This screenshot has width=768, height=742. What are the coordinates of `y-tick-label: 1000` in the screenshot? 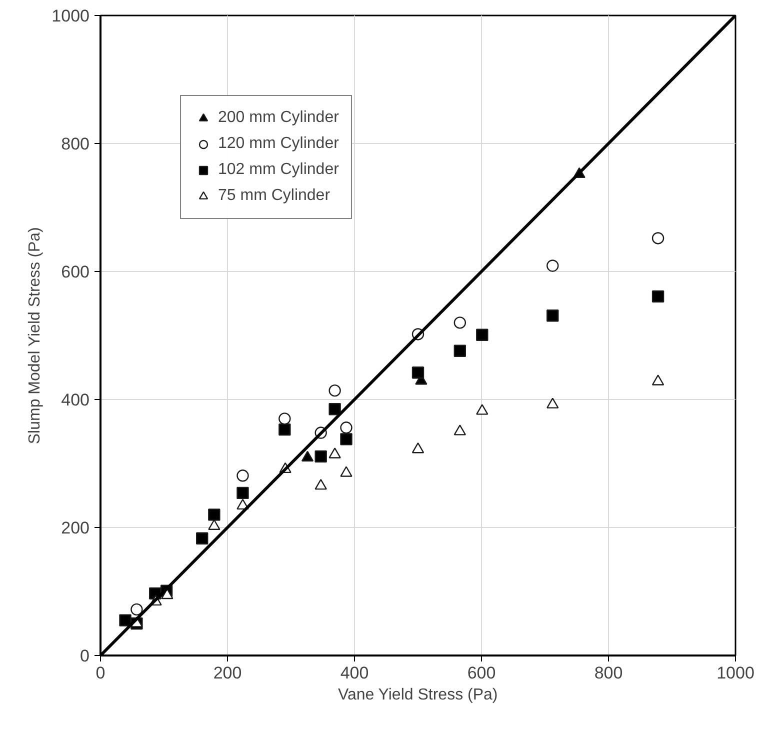 It's located at (71, 16).